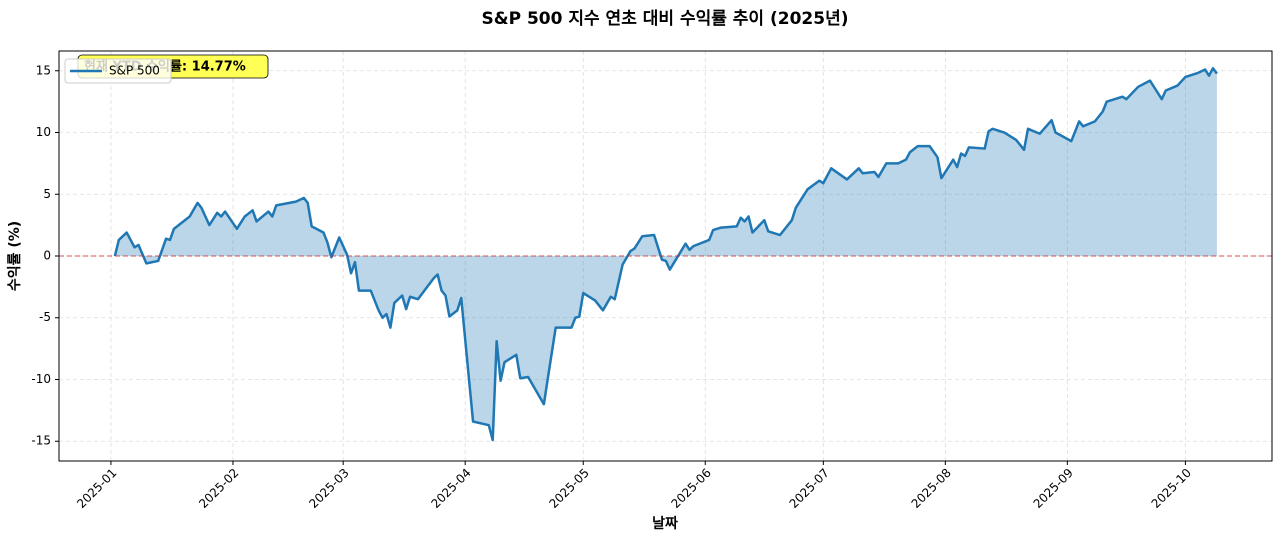  What do you see at coordinates (43, 70) in the screenshot?
I see `y-tick-label: 15` at bounding box center [43, 70].